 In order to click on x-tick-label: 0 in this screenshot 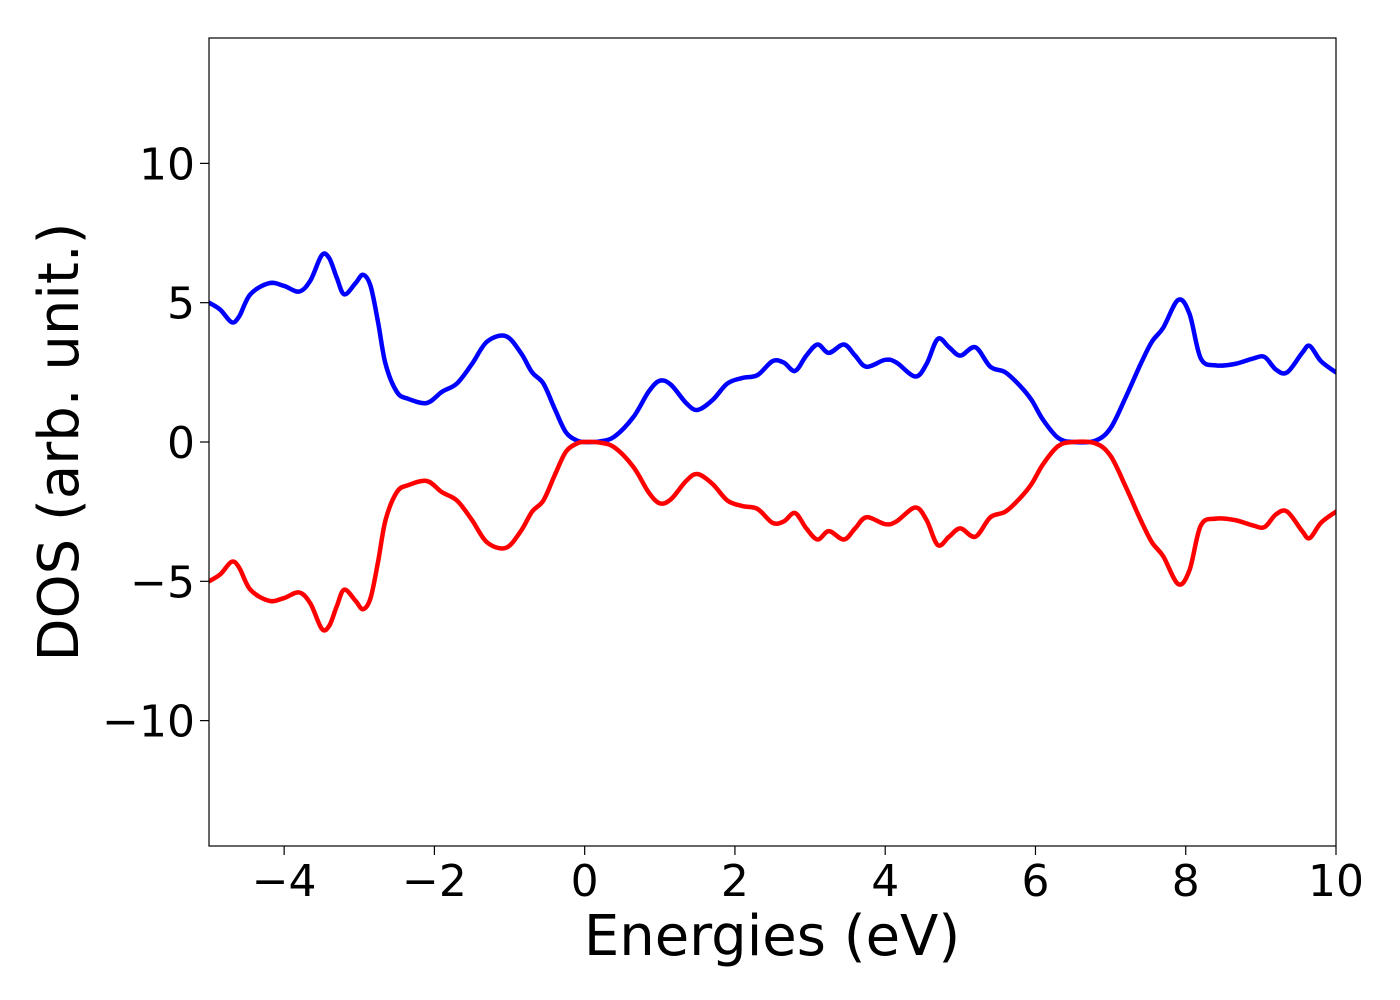, I will do `click(585, 881)`.